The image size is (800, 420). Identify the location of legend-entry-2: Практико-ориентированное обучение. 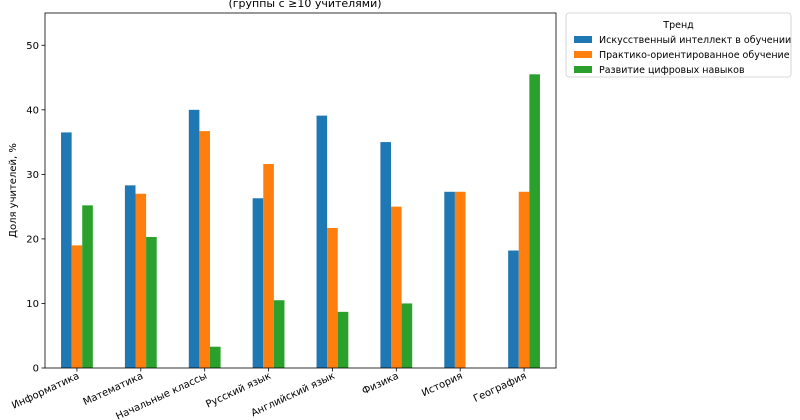
(694, 55).